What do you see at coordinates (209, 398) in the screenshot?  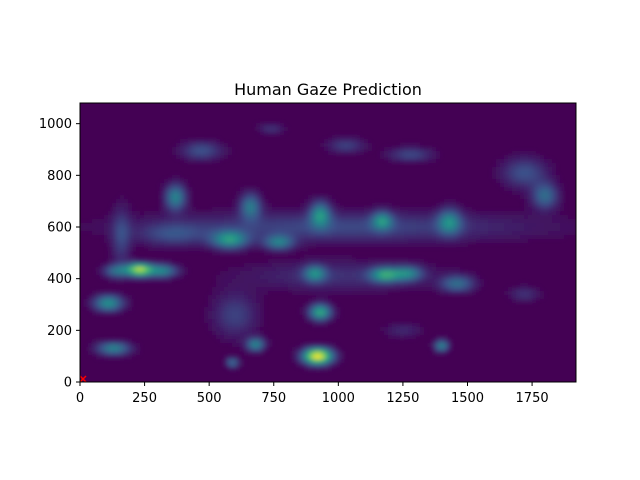 I see `x-tick-label: 500` at bounding box center [209, 398].